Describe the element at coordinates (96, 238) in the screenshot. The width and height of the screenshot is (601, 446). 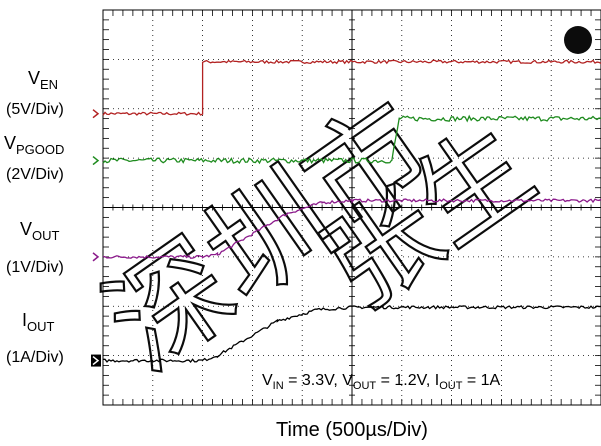
I see `channel-markers` at that location.